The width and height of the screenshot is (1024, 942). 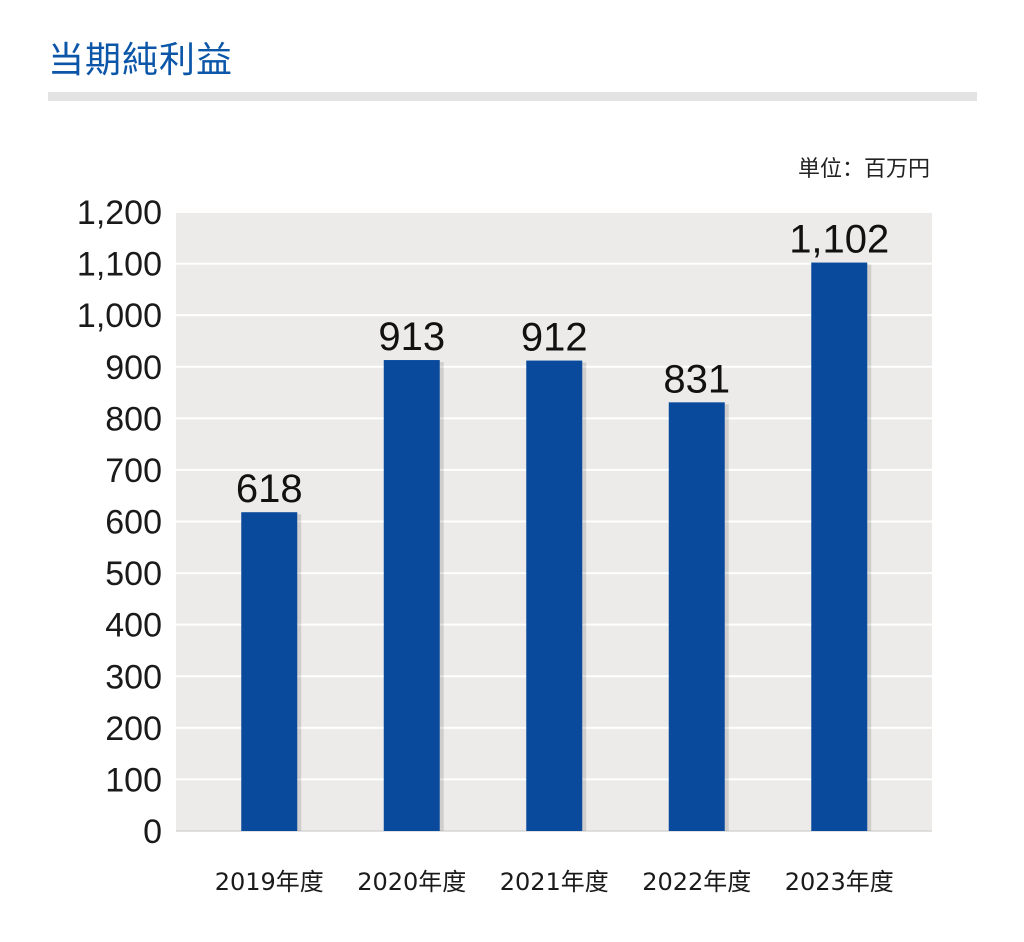 What do you see at coordinates (696, 882) in the screenshot?
I see `x-category-label: 2022年度` at bounding box center [696, 882].